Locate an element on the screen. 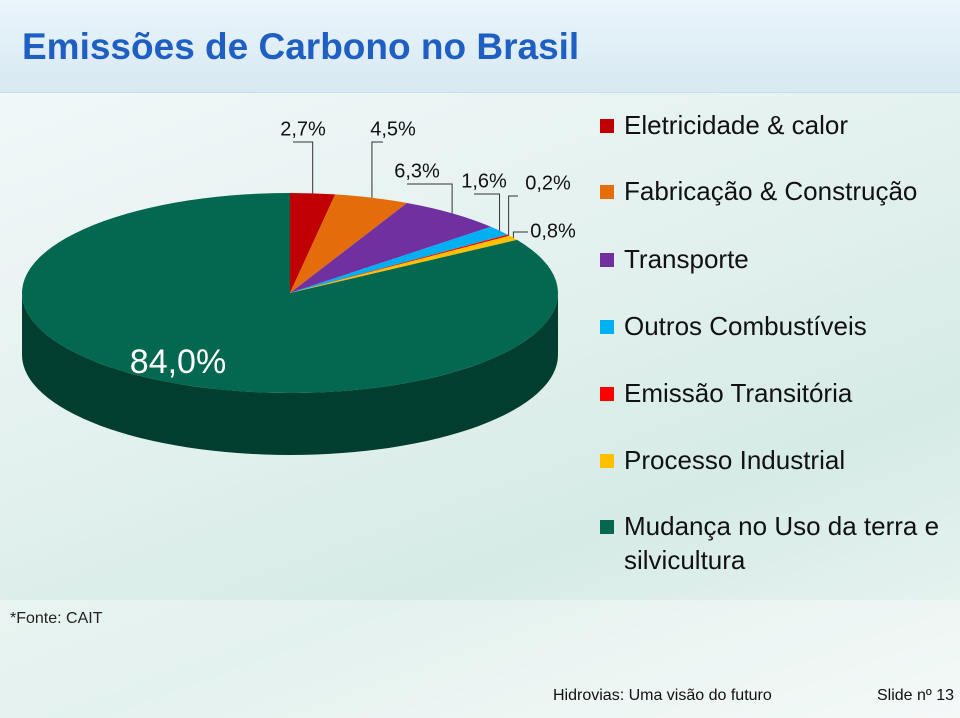  footer: Hidrovias: Uma visão do futuro is located at coordinates (662, 695).